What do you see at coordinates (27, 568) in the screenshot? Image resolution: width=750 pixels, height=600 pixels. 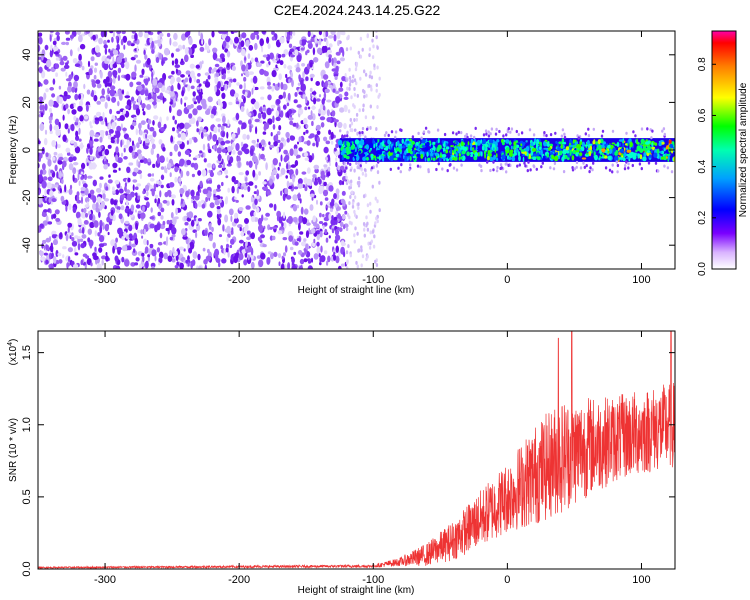 I see `y-tick-label: 0.0` at bounding box center [27, 568].